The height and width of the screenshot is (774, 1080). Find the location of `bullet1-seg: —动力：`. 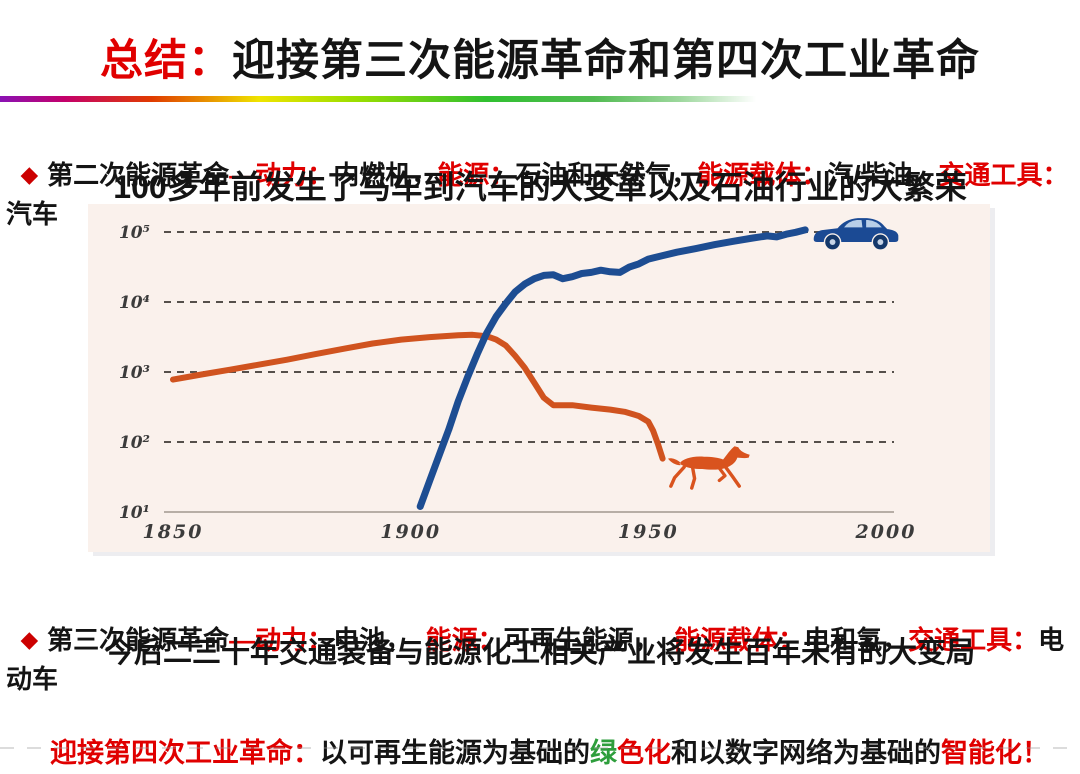

bullet1-seg: —动力： is located at coordinates (281, 175).